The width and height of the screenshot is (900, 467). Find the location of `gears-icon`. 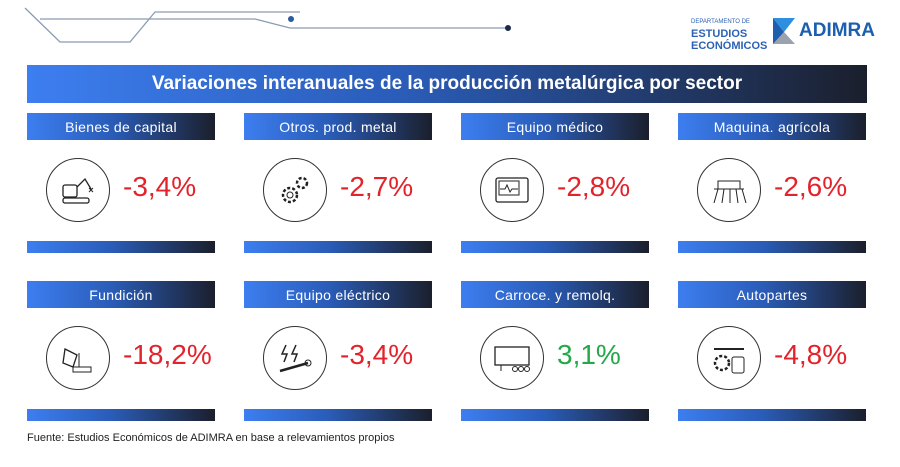

gears-icon is located at coordinates (295, 190).